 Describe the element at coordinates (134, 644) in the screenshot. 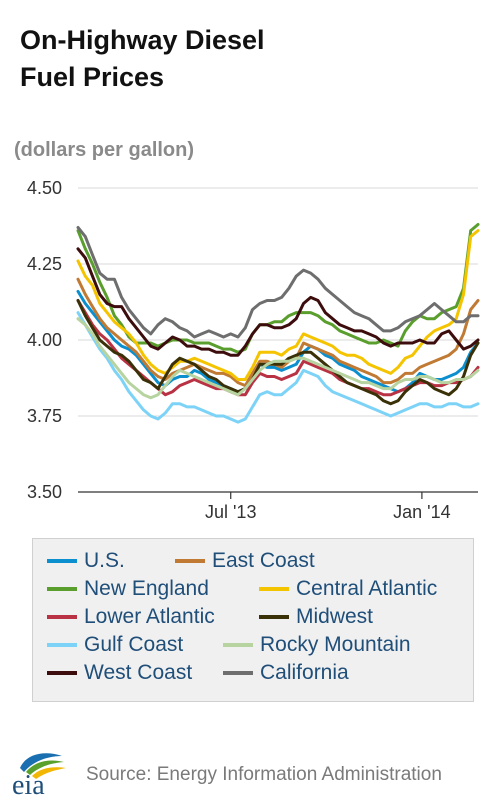

I see `legend-label: Gulf Coast` at that location.